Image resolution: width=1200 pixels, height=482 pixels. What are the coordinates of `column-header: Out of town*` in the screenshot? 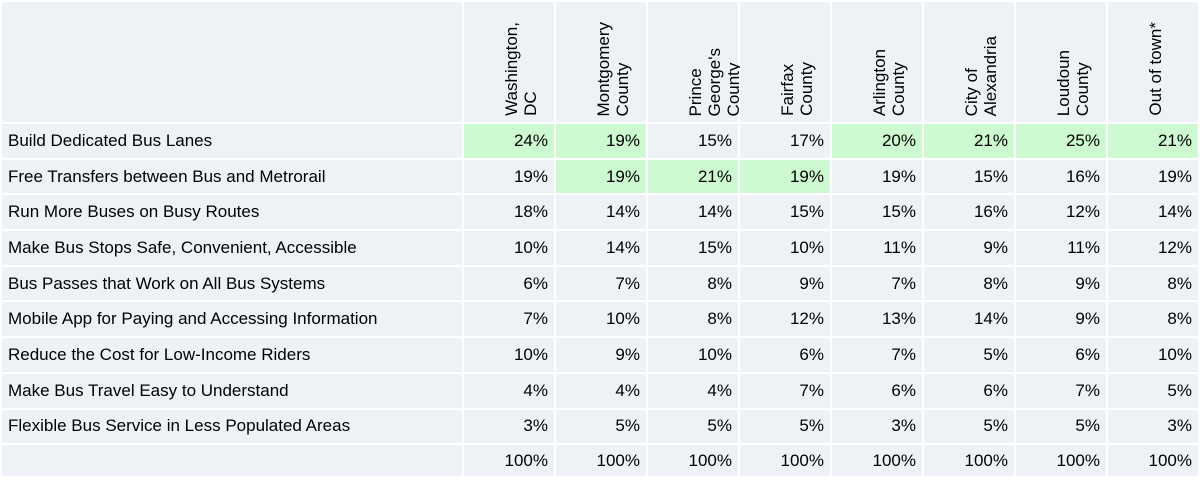 It's located at (1153, 62).